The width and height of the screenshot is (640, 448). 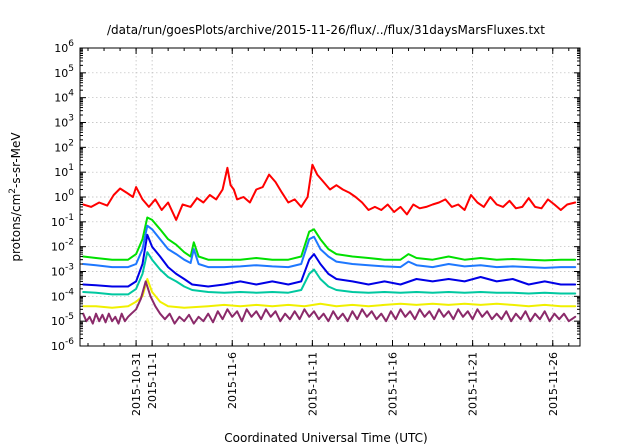 I want to click on y-tick-label: 10⁻⁵, so click(x=62, y=320).